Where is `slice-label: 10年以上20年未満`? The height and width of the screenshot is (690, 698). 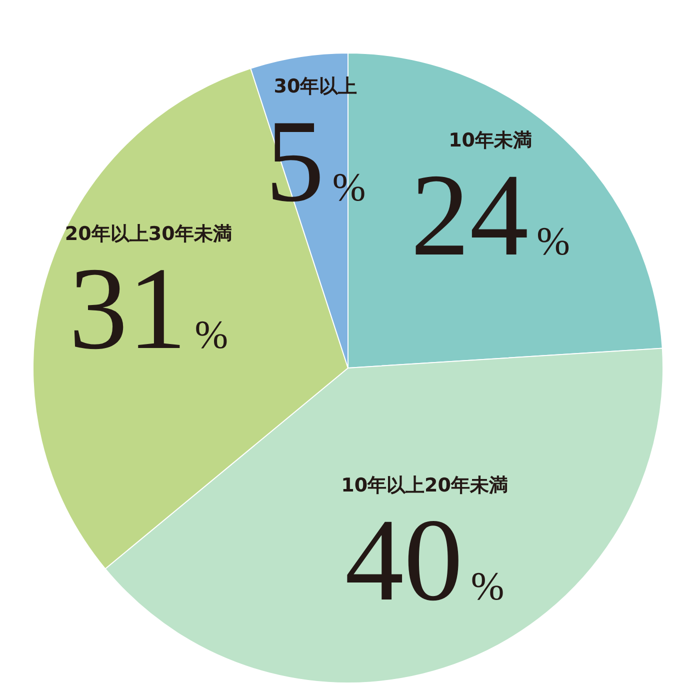
slice-label: 10年以上20年未満 is located at coordinates (424, 485).